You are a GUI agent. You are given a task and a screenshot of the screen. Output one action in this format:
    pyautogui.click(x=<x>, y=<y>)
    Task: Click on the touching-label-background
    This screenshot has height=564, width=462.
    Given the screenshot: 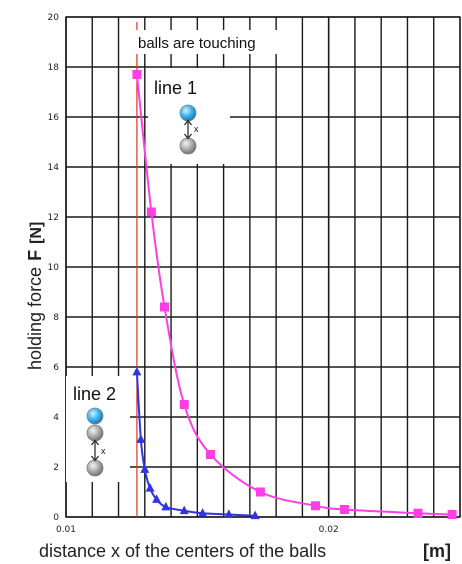 What is the action you would take?
    pyautogui.click(x=213, y=42)
    